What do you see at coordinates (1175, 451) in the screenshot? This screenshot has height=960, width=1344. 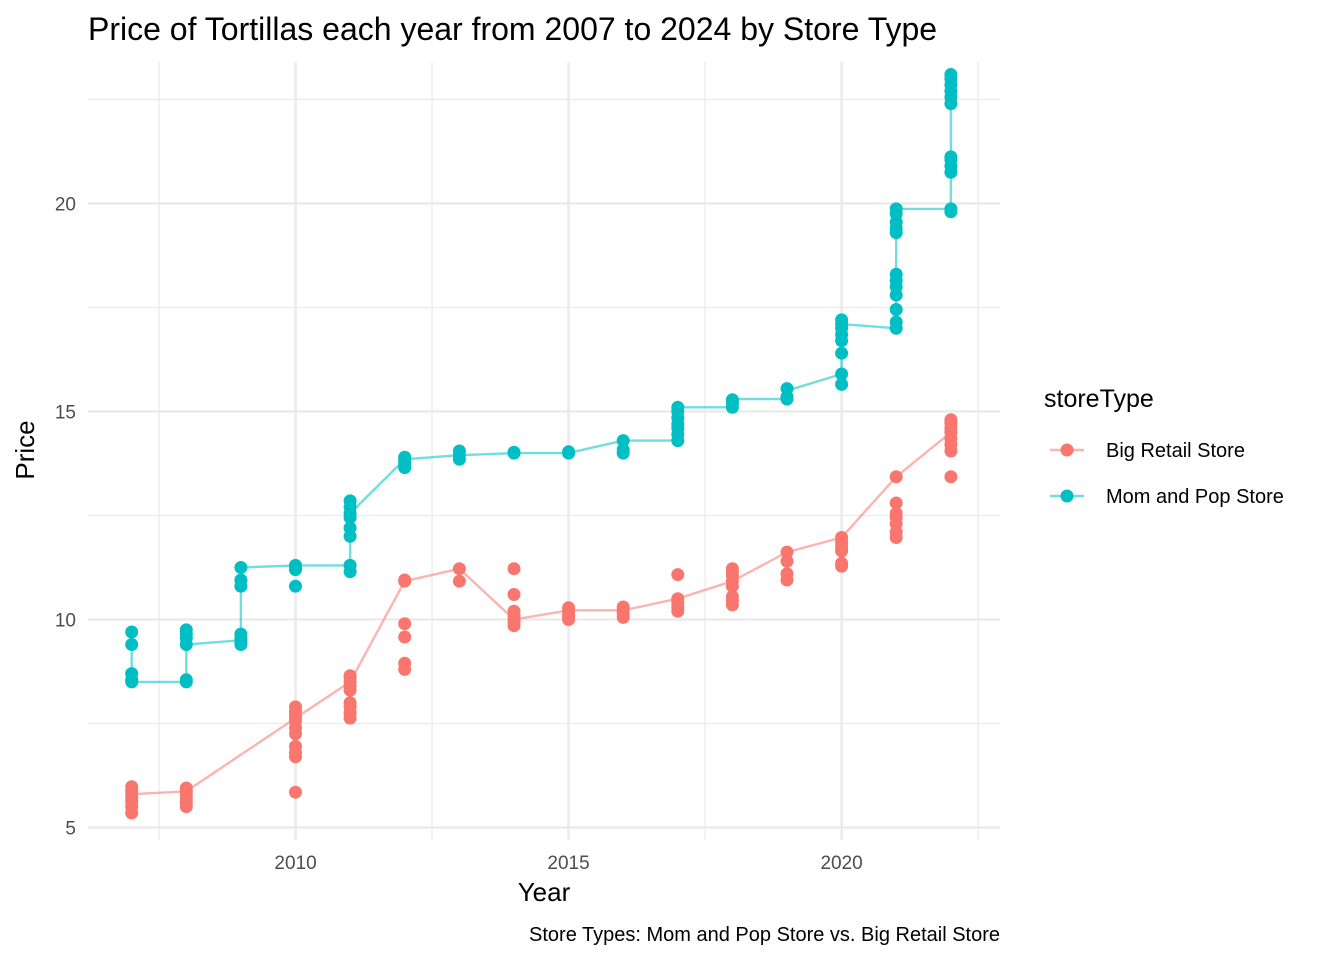 I see `legend-label: Big Retail Store` at bounding box center [1175, 451].